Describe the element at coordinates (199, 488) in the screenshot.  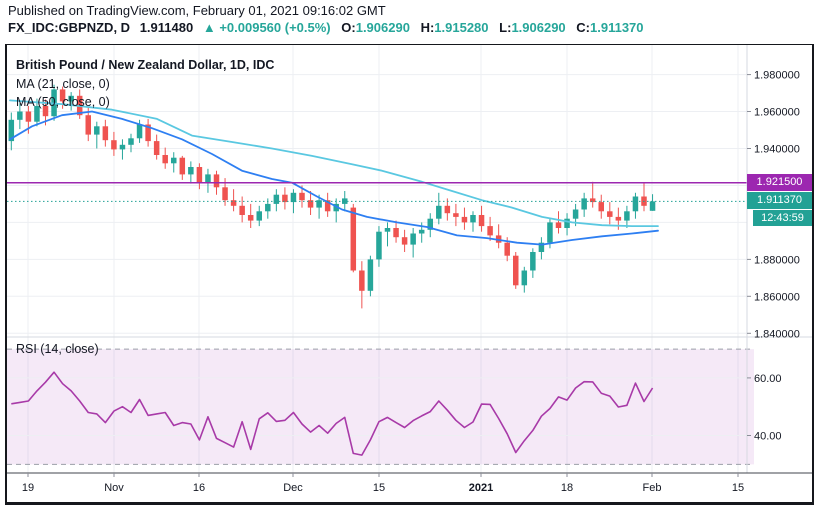
I see `svg-text: 16` at that location.